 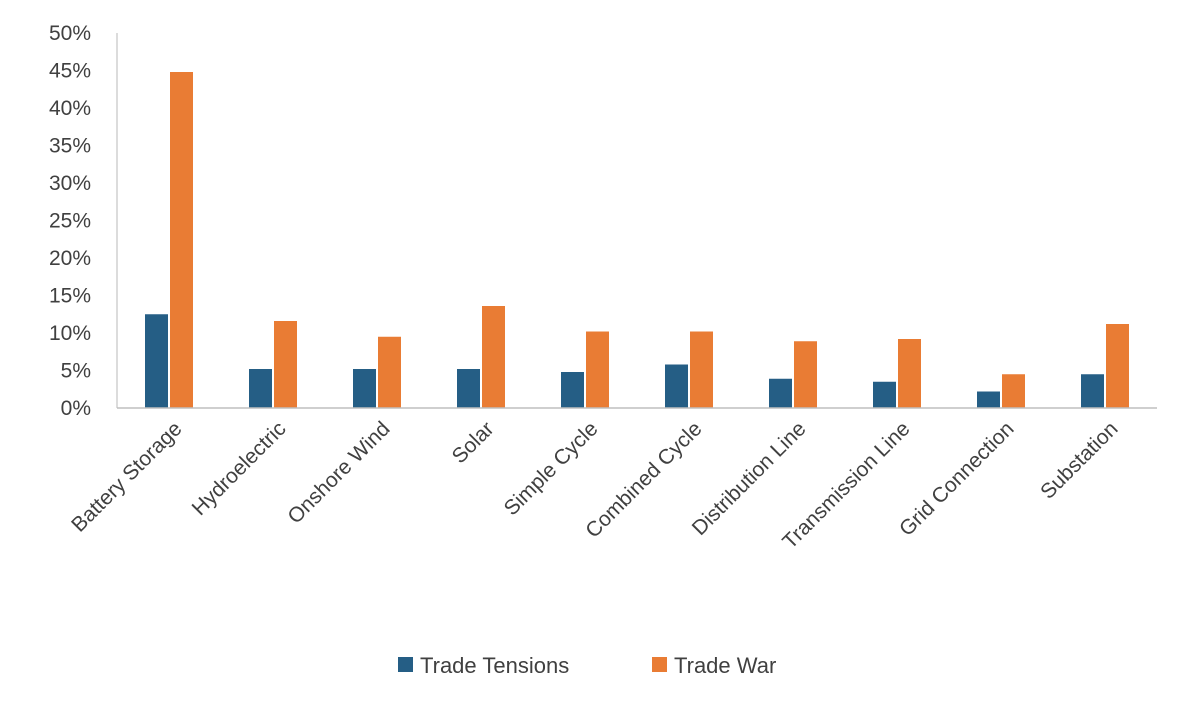 I want to click on legend-label-trade-tensions: Trade Tensions, so click(x=494, y=665).